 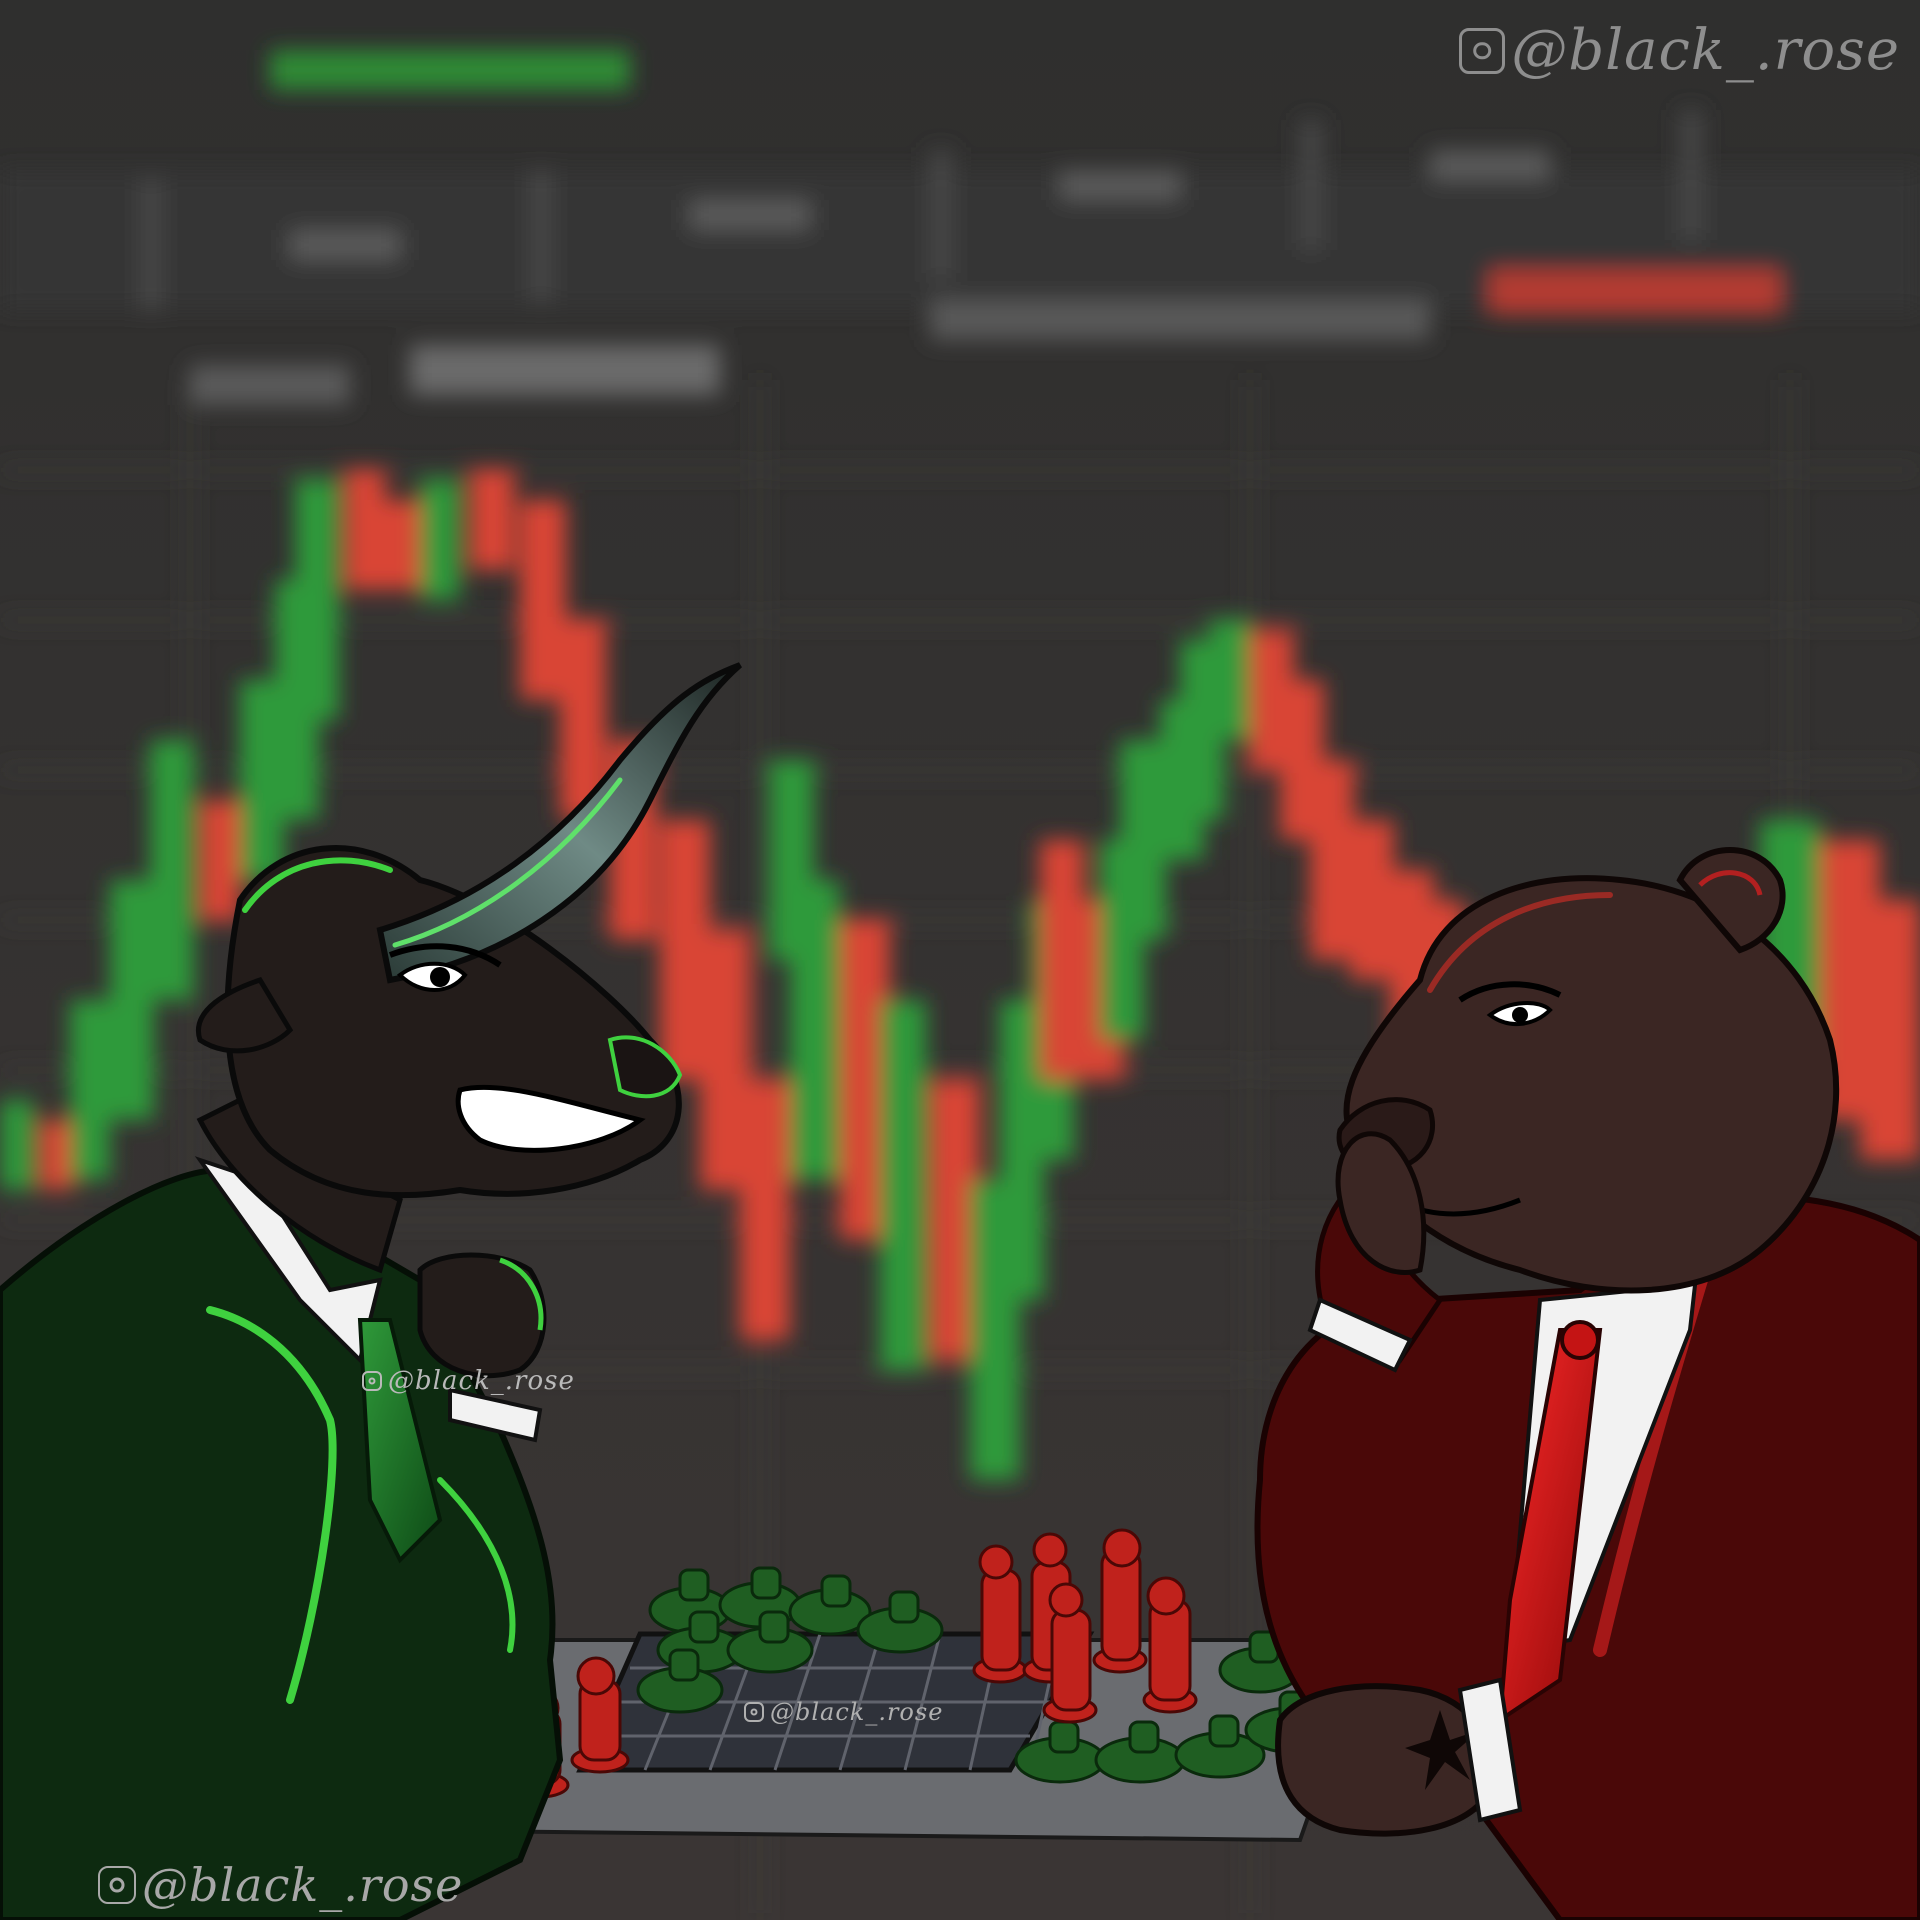 I want to click on bull-horn, so click(x=559, y=823).